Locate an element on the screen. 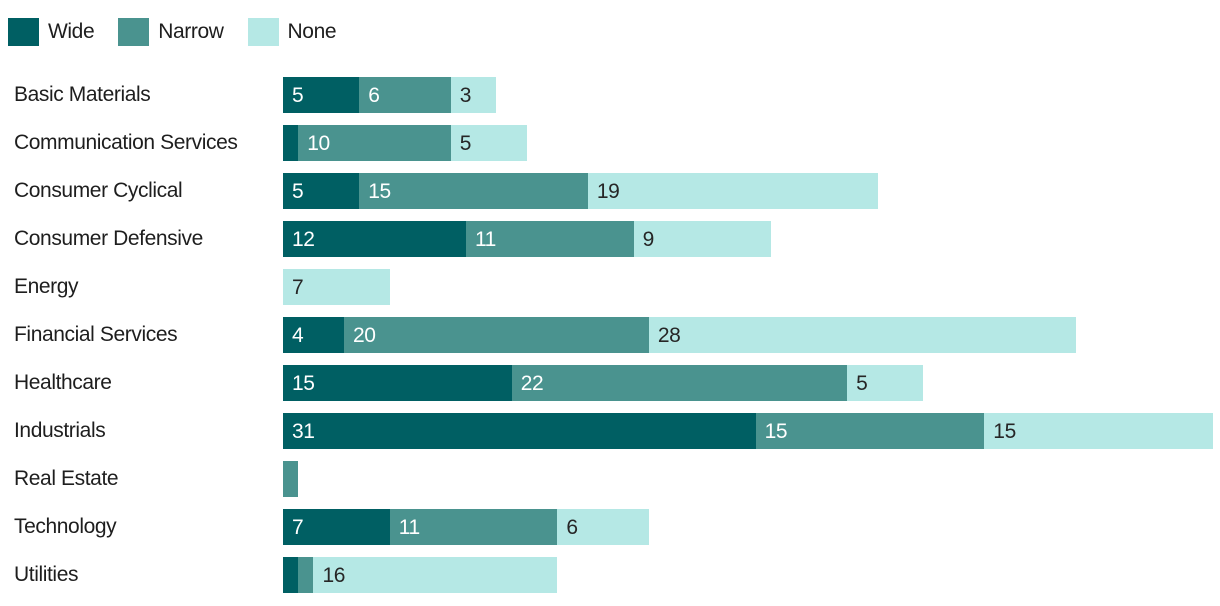  bar-track: 15 22 5 is located at coordinates (603, 383).